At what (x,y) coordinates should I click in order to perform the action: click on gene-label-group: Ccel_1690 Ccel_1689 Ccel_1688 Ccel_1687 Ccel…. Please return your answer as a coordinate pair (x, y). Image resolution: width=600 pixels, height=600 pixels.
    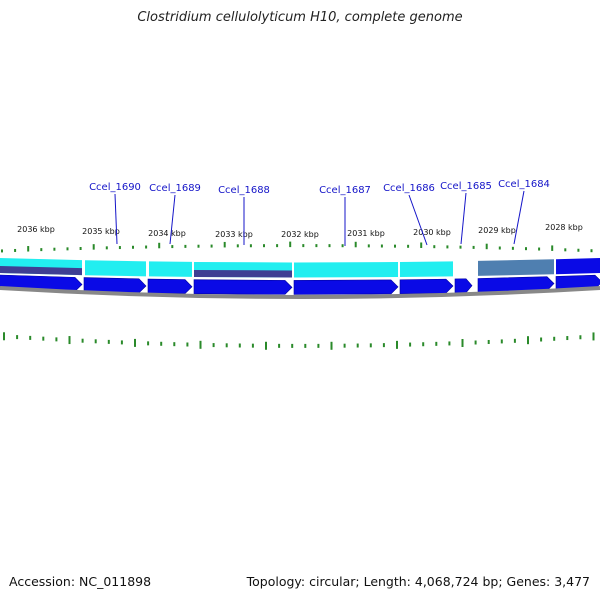
    Looking at the image, I should click on (319, 212).